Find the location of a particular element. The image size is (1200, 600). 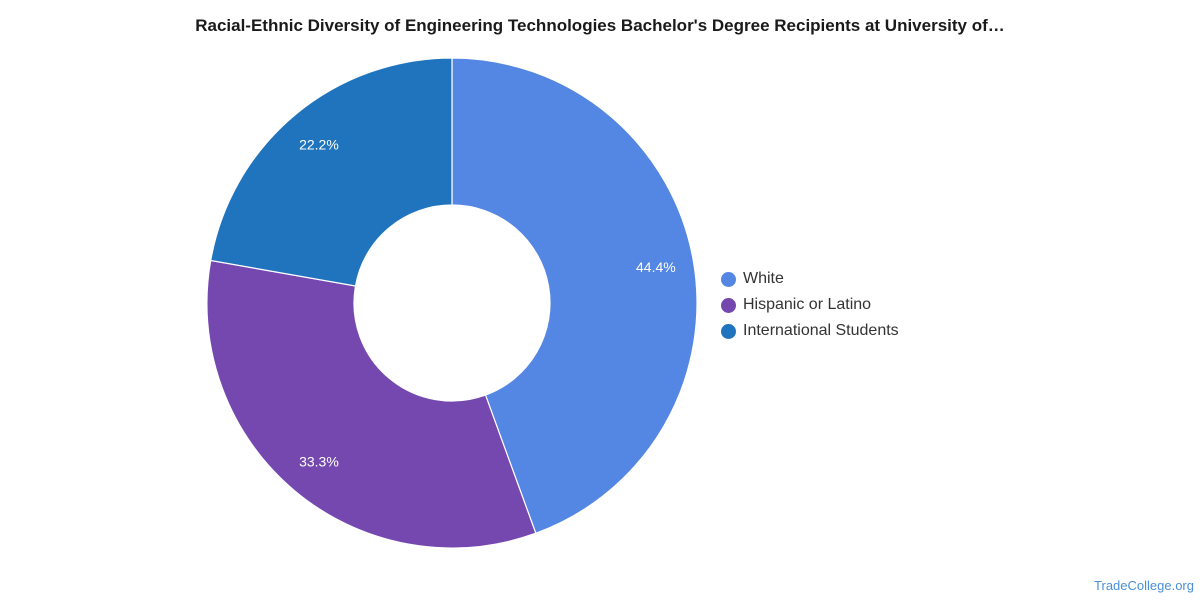

legend-label: Hispanic or Latino is located at coordinates (807, 304).